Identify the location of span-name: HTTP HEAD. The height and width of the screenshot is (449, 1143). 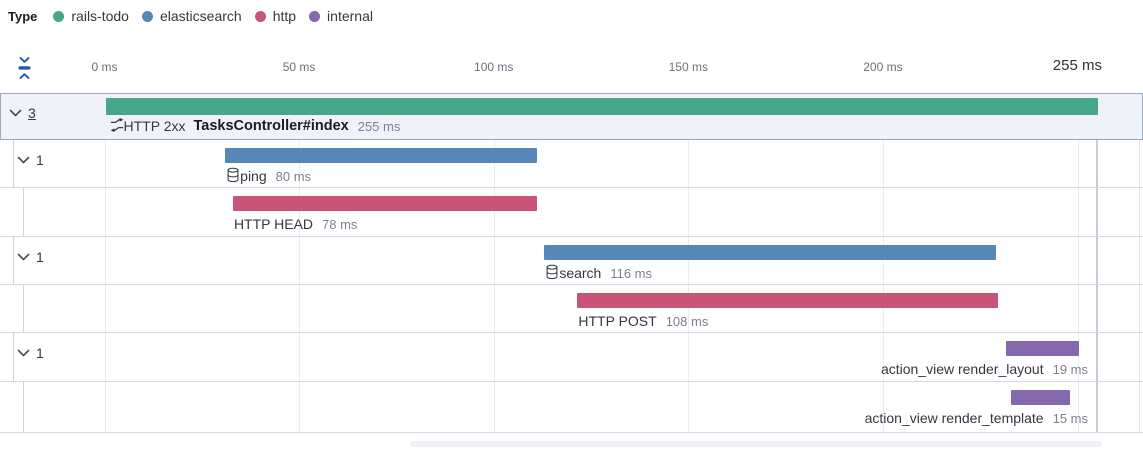
(273, 224).